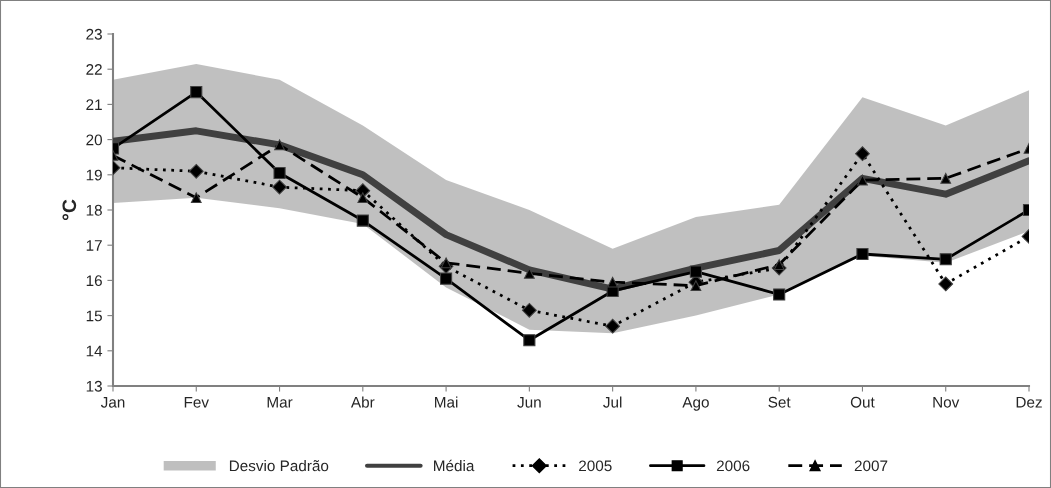 The image size is (1051, 488). I want to click on x-tick-label: Dez, so click(1029, 402).